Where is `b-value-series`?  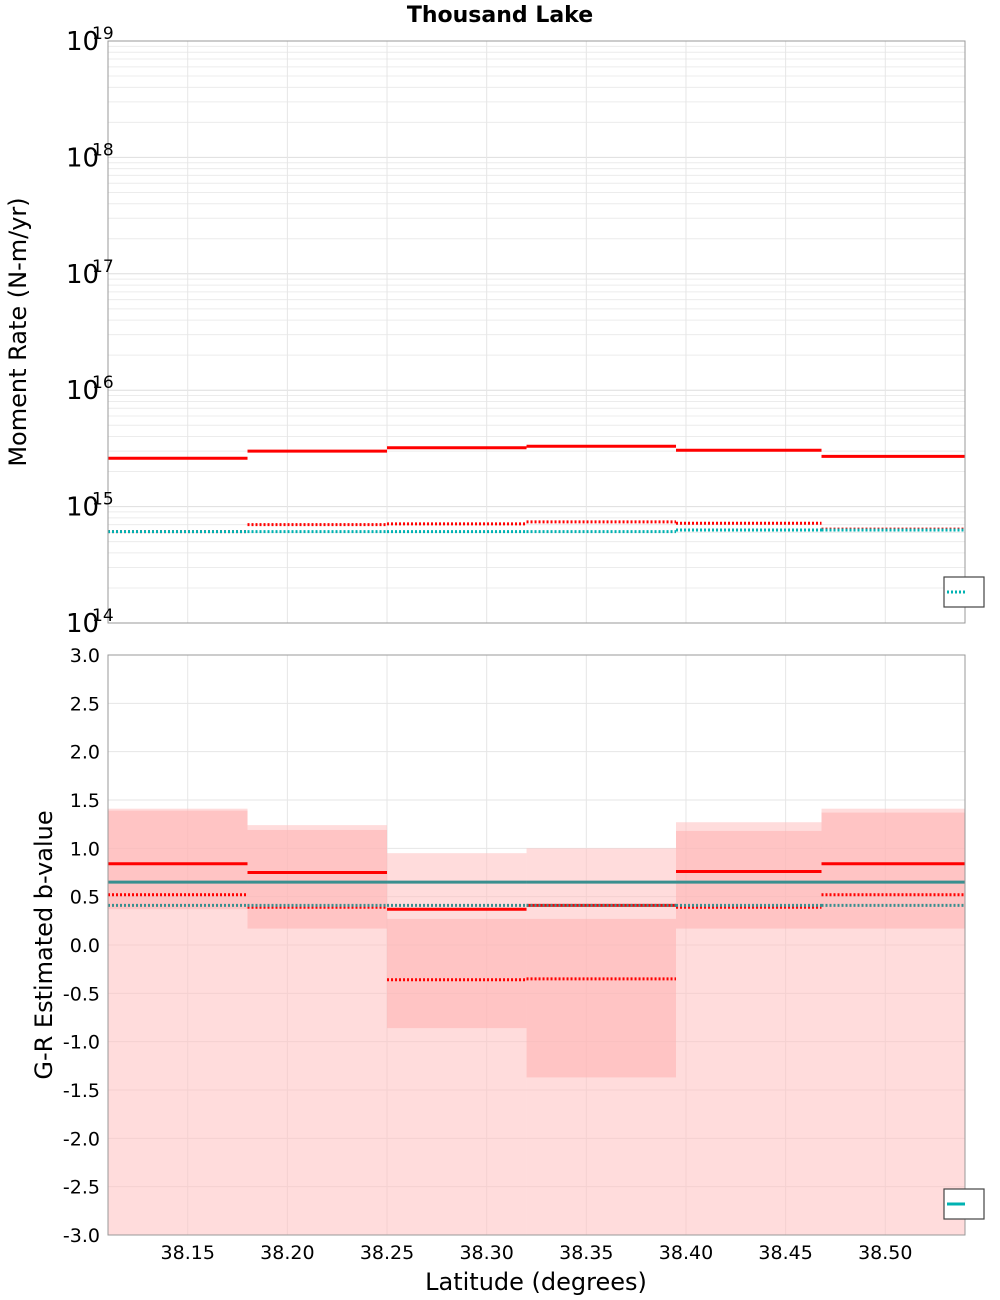 b-value-series is located at coordinates (536, 922).